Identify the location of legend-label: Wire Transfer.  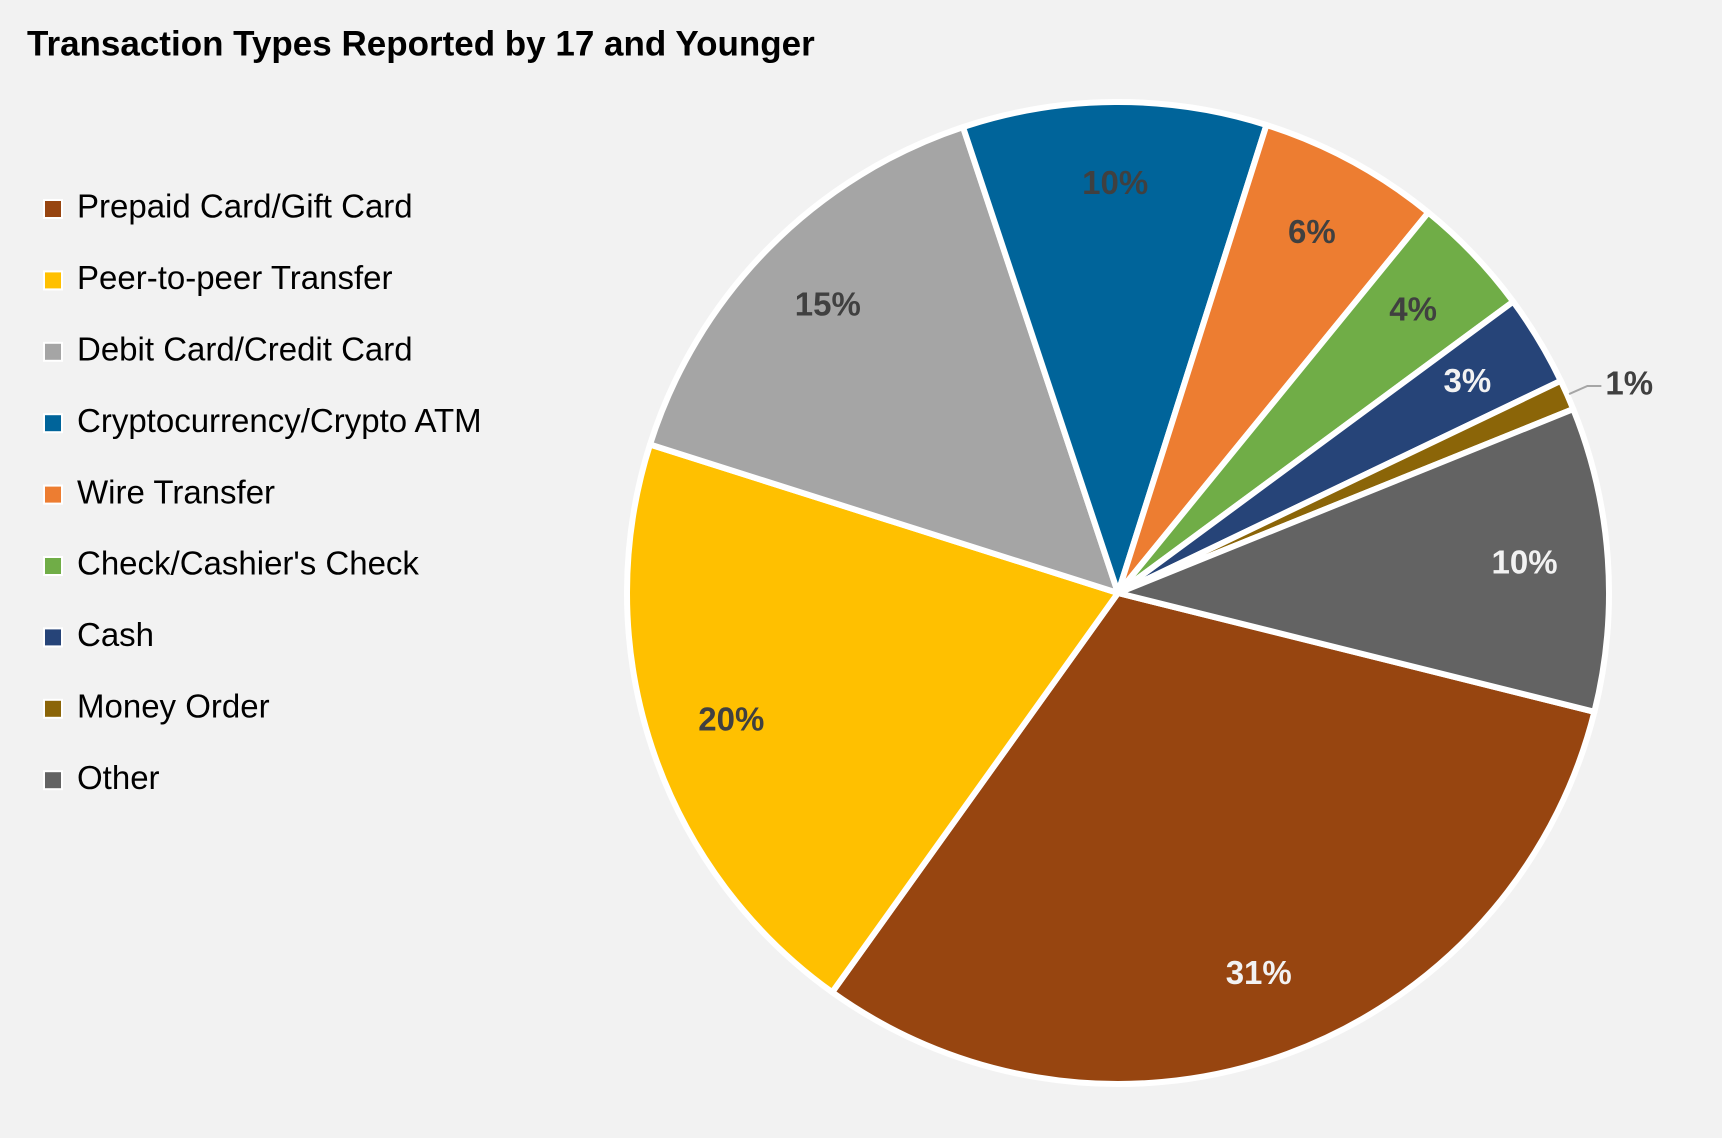
(176, 491).